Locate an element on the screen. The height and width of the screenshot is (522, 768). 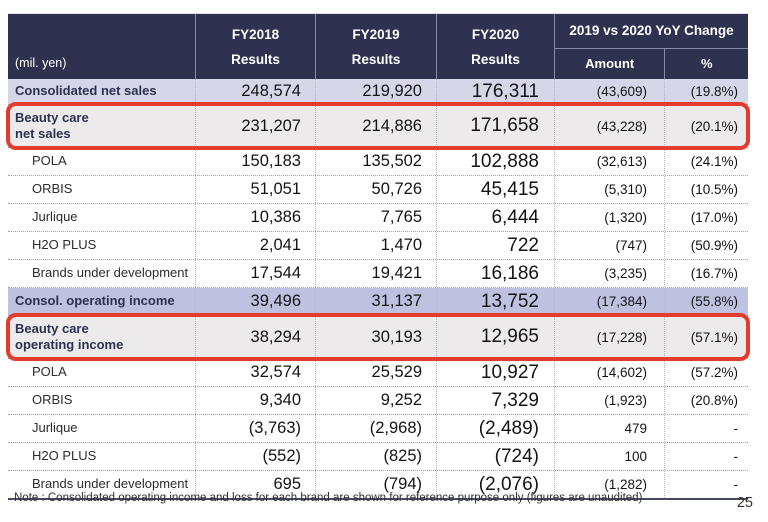
cell-value: (1,923) is located at coordinates (609, 400).